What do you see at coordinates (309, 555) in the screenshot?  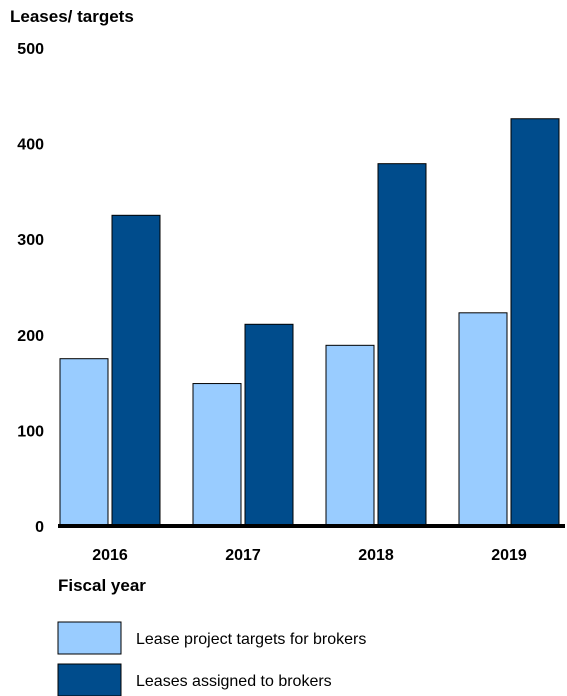 I see `x-tick-labels: 2016 2017 2018 2019` at bounding box center [309, 555].